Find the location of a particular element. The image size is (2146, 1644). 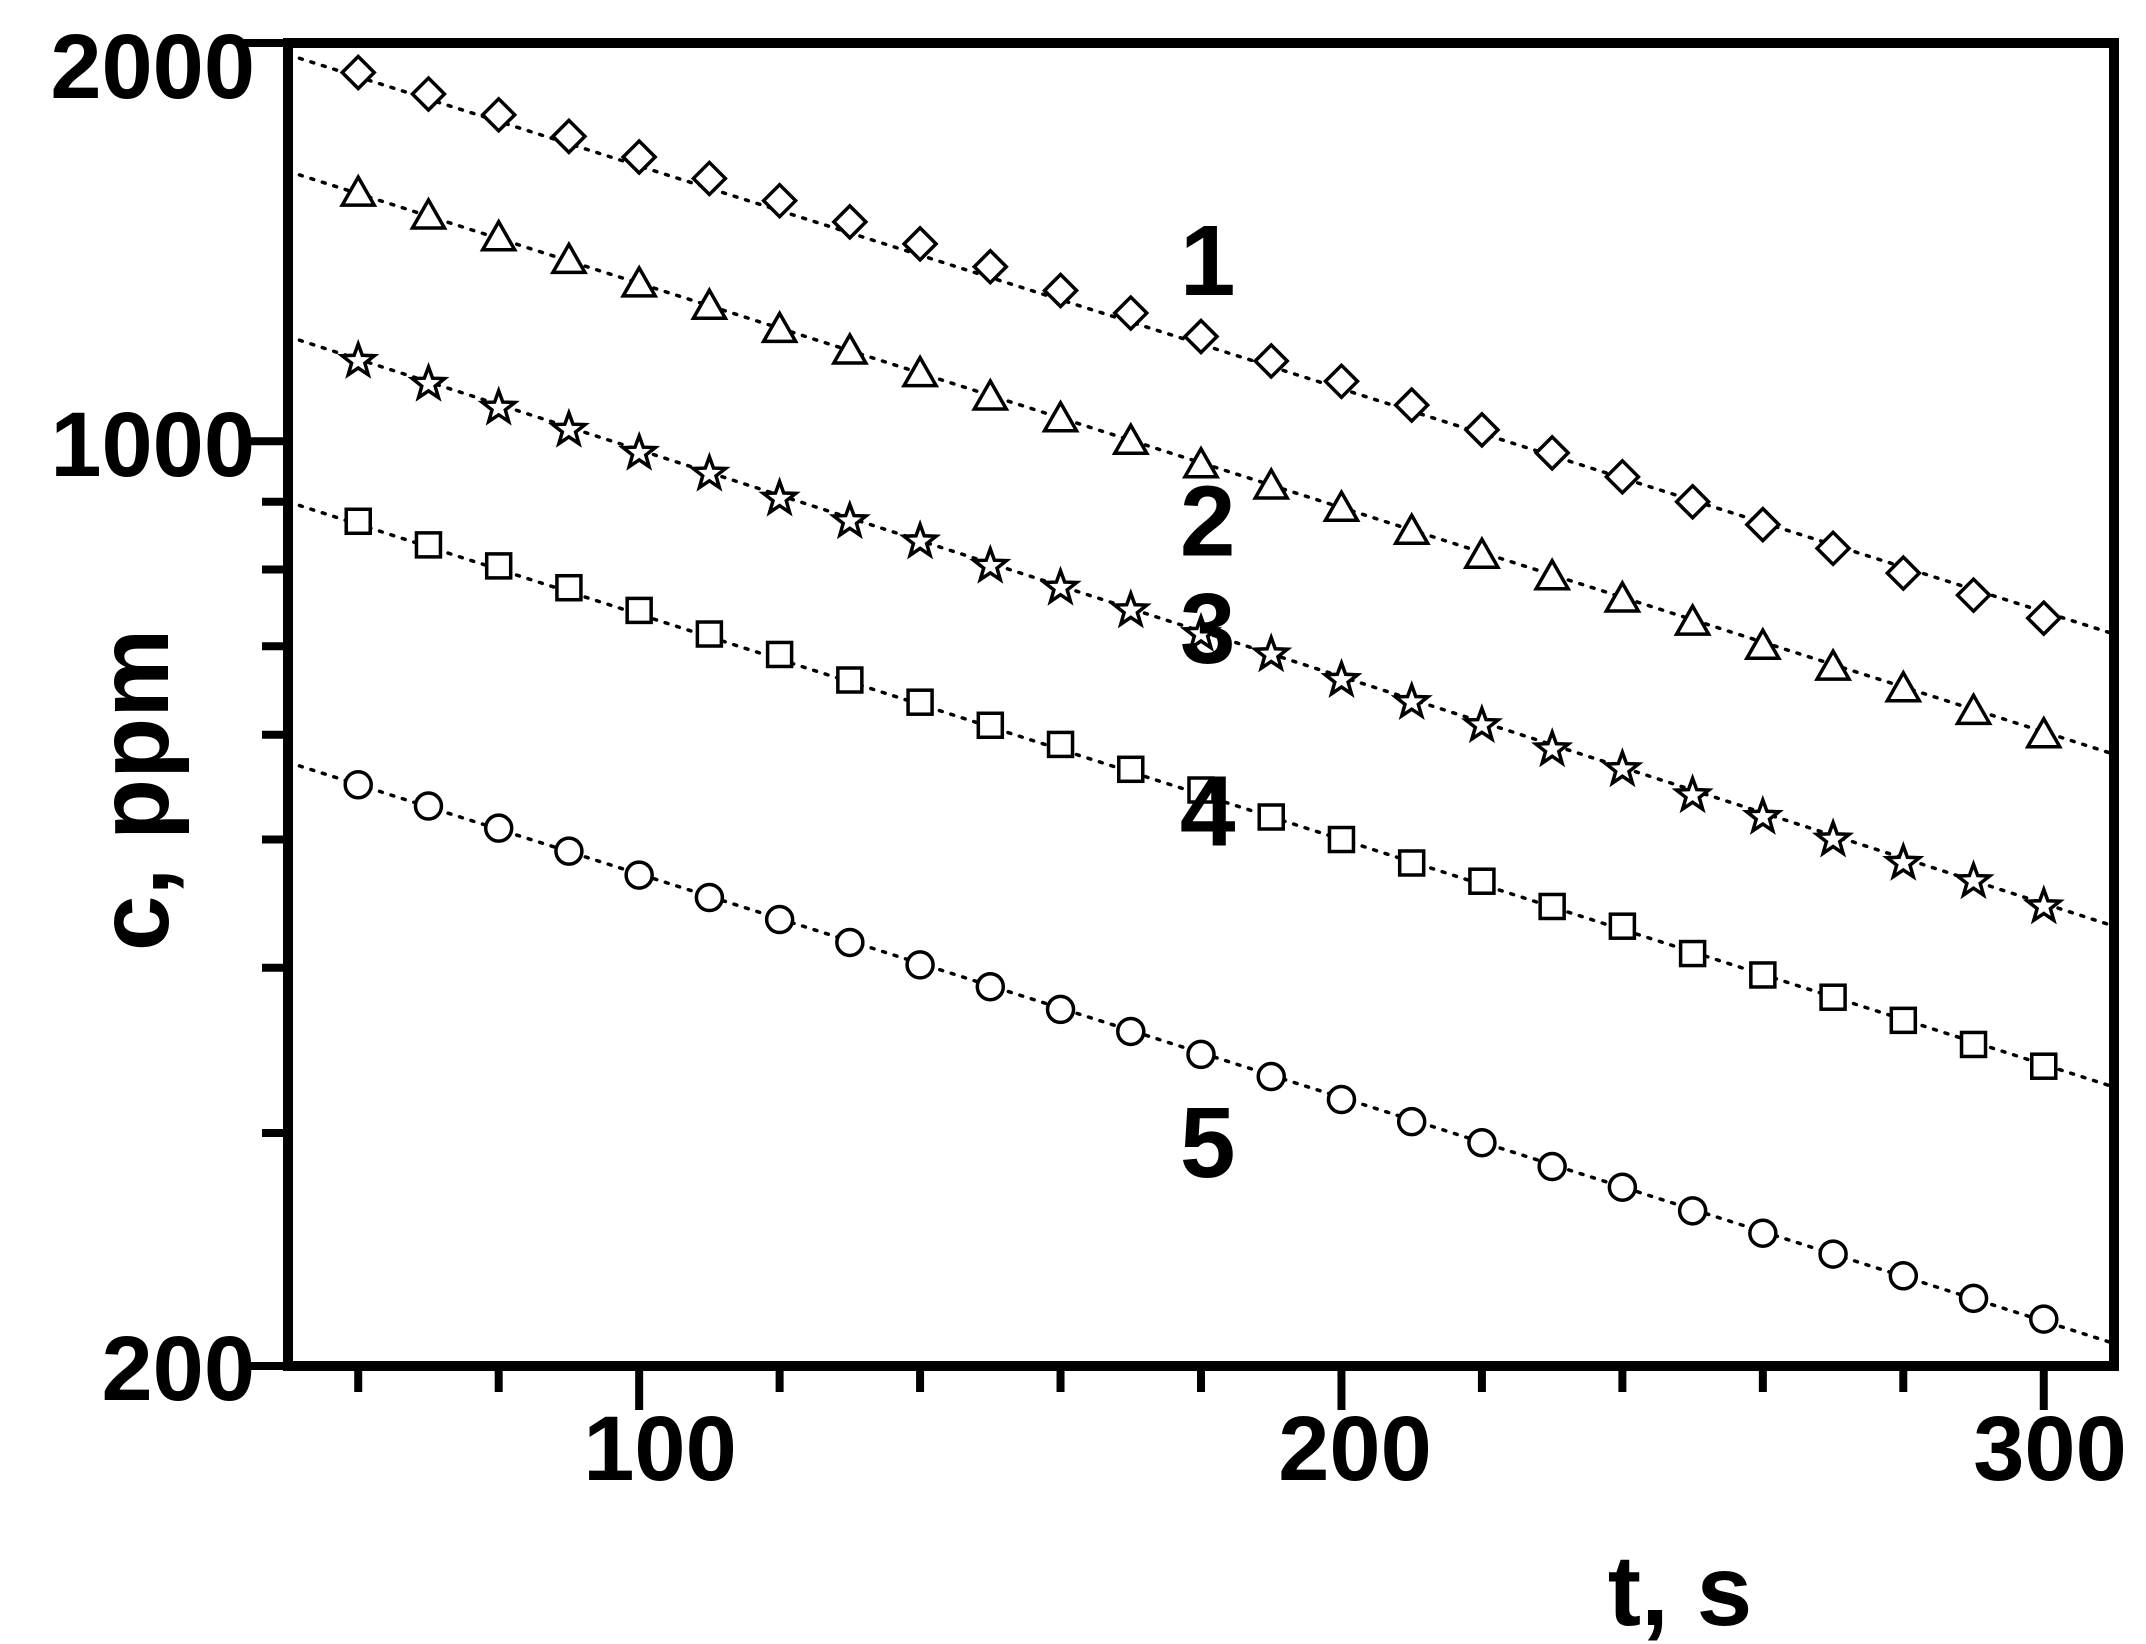

curve-label-1: 1 is located at coordinates (1208, 261).